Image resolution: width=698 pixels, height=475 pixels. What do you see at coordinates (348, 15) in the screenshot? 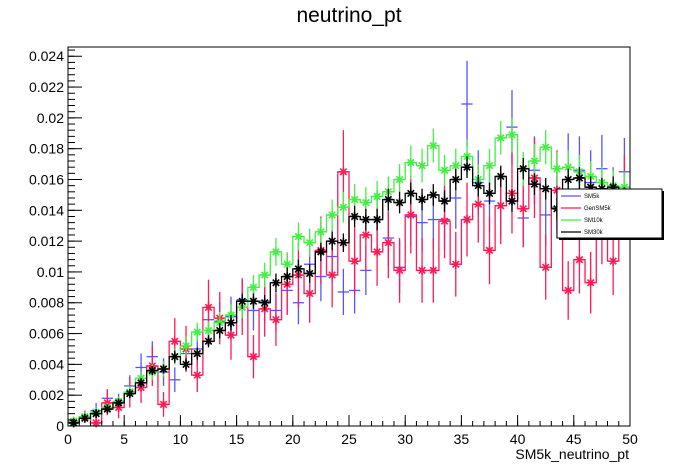
I see `chart-title: neutrino_pt` at bounding box center [348, 15].